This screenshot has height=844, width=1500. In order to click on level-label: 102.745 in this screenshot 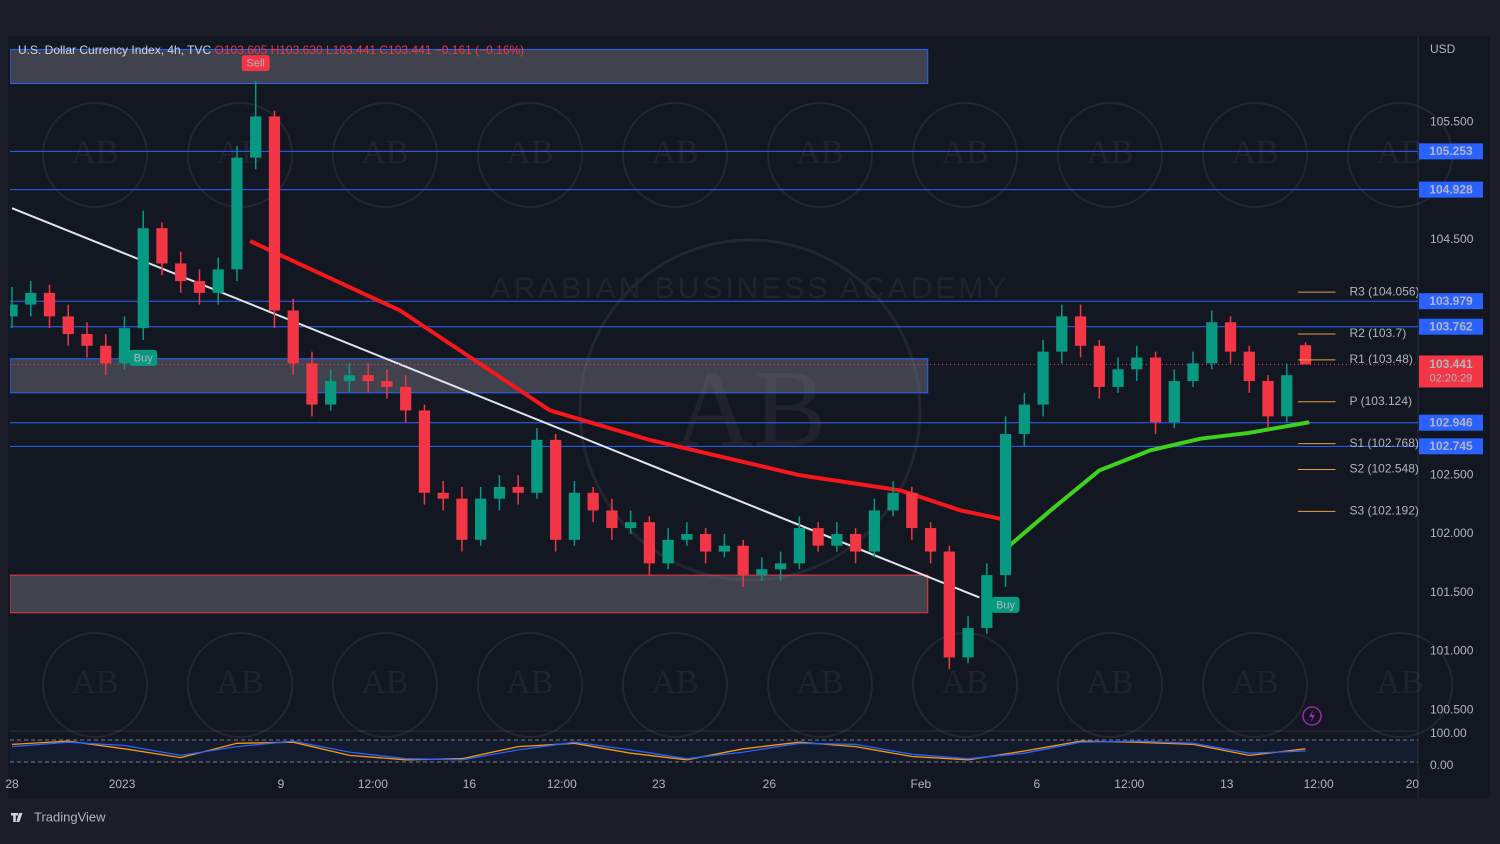, I will do `click(1451, 446)`.